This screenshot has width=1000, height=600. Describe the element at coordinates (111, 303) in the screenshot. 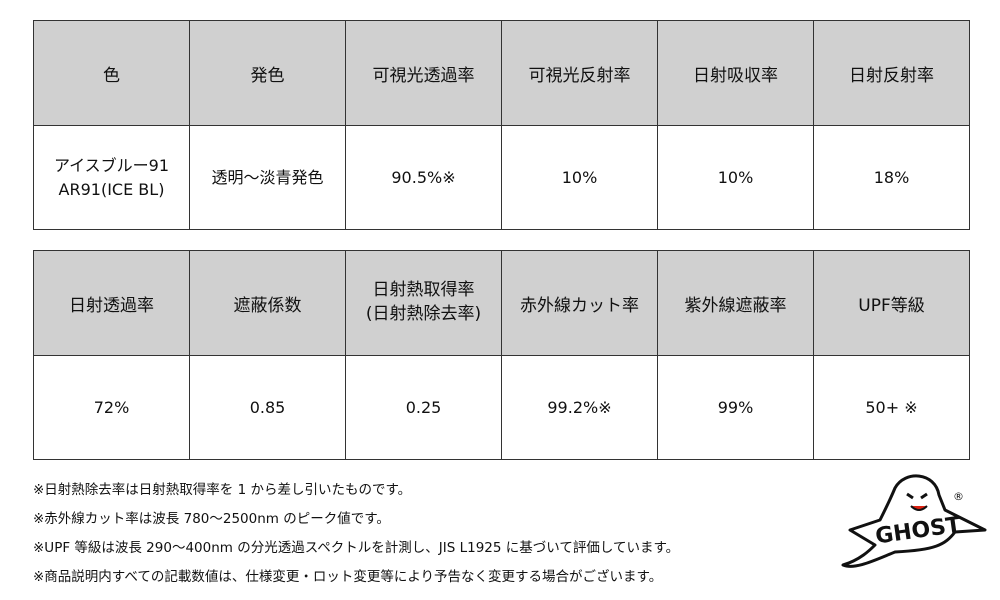

I see `header-cell: 日射透過率` at that location.